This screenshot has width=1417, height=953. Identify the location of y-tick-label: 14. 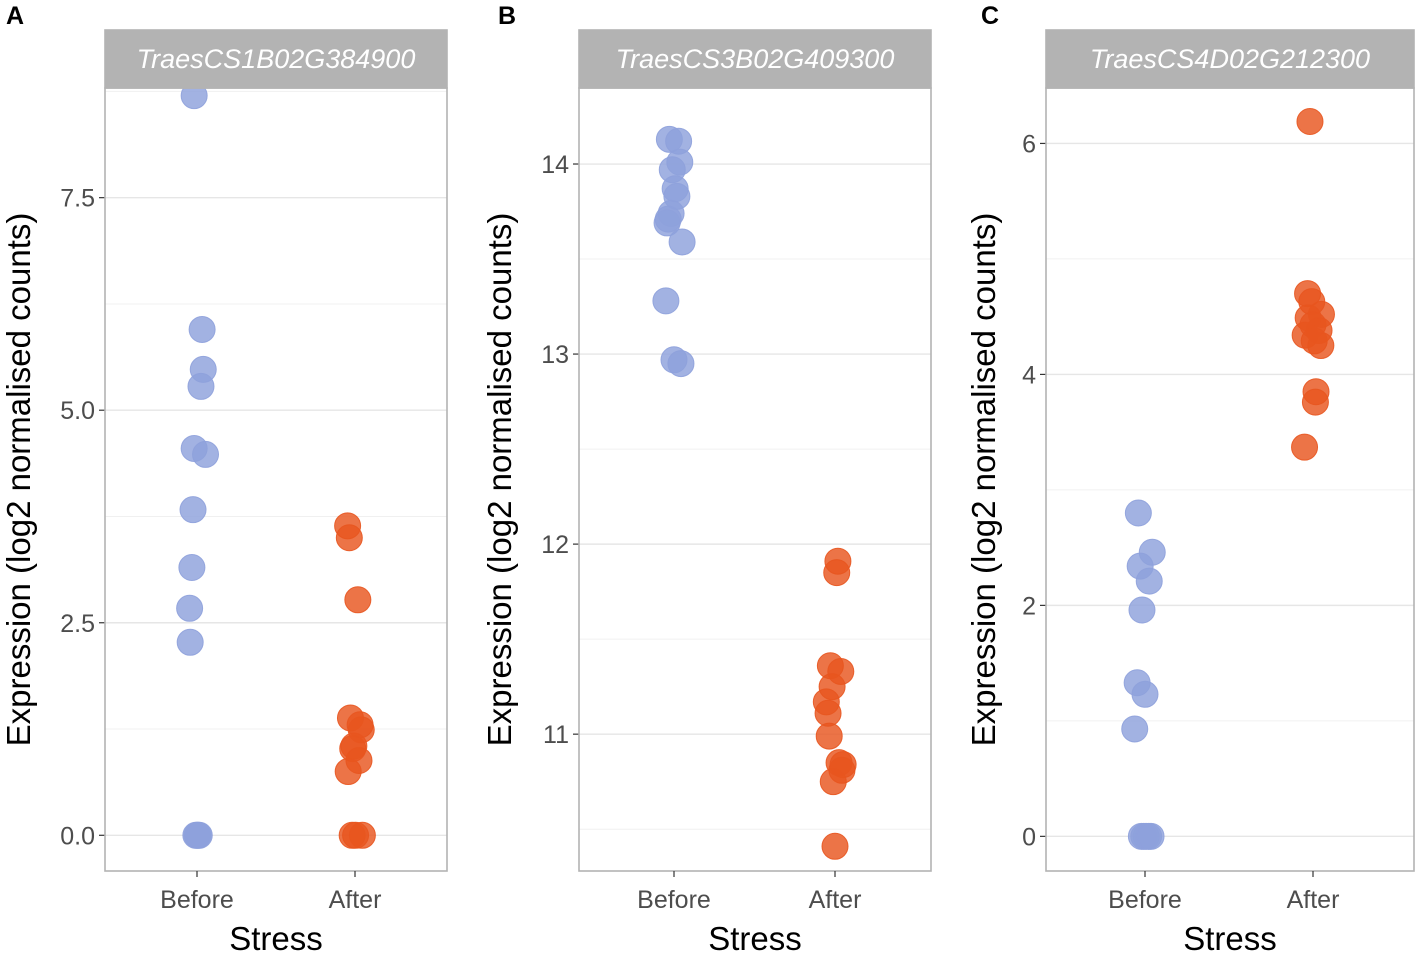
(555, 165).